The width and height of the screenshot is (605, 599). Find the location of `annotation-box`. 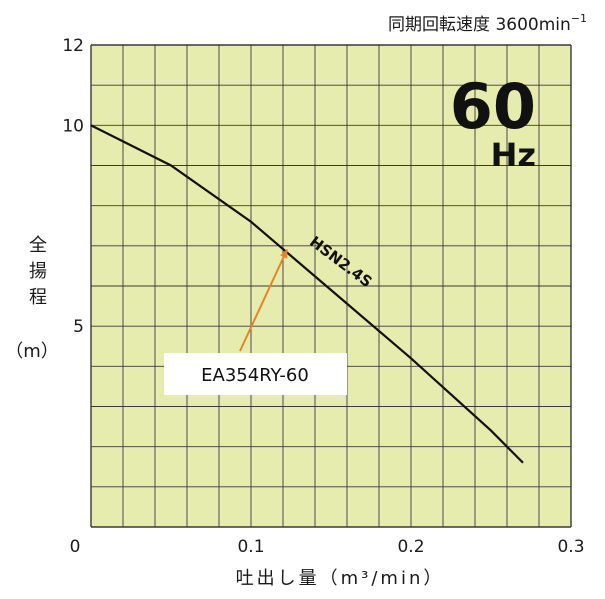

annotation-box is located at coordinates (255, 374).